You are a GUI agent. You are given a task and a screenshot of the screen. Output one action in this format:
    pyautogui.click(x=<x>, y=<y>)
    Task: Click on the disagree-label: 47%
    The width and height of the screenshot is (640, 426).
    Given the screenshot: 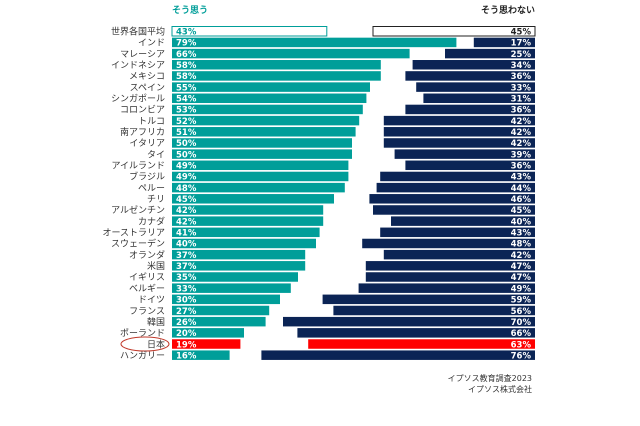 What is the action you would take?
    pyautogui.click(x=521, y=267)
    